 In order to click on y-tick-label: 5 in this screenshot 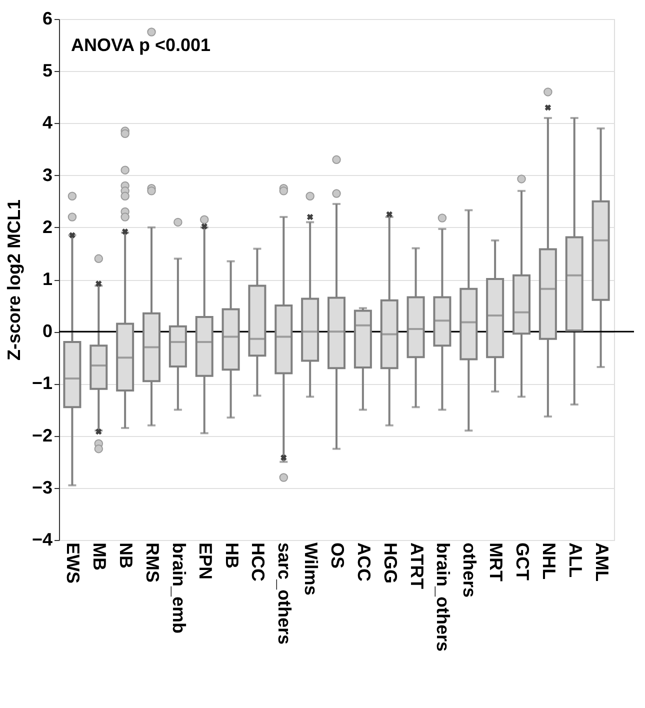, I will do `click(47, 70)`.